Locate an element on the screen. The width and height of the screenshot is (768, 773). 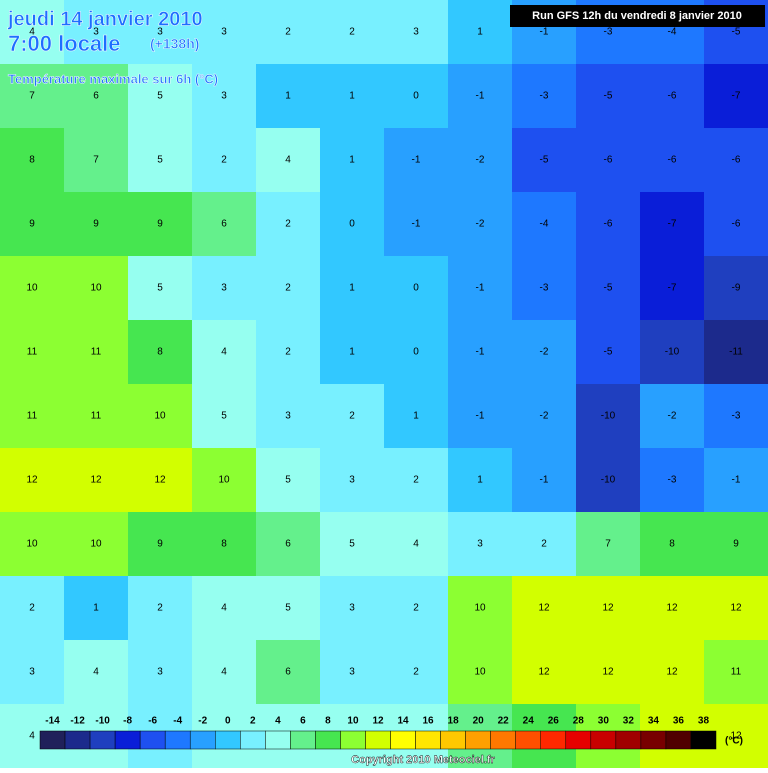
cell-value: 6 is located at coordinates (224, 224).